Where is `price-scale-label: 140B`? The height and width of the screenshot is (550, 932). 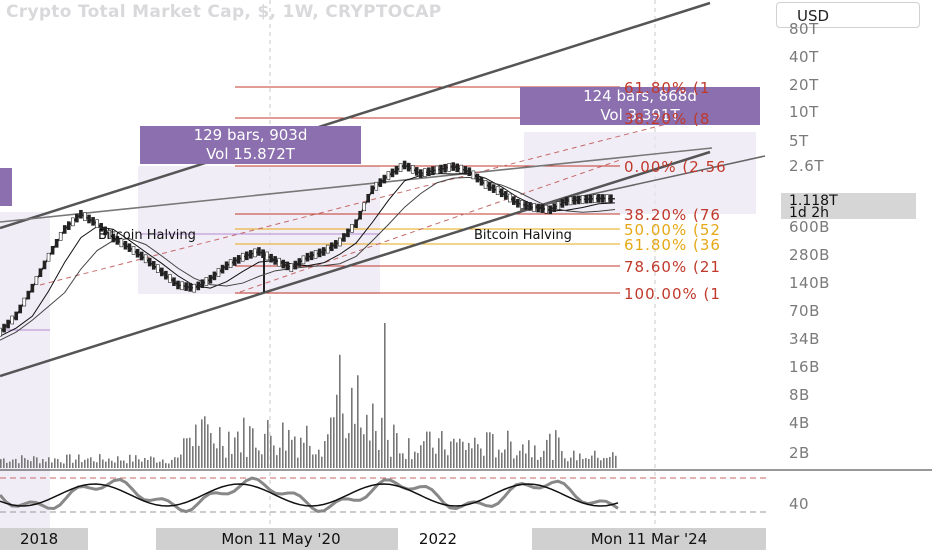 price-scale-label: 140B is located at coordinates (809, 283).